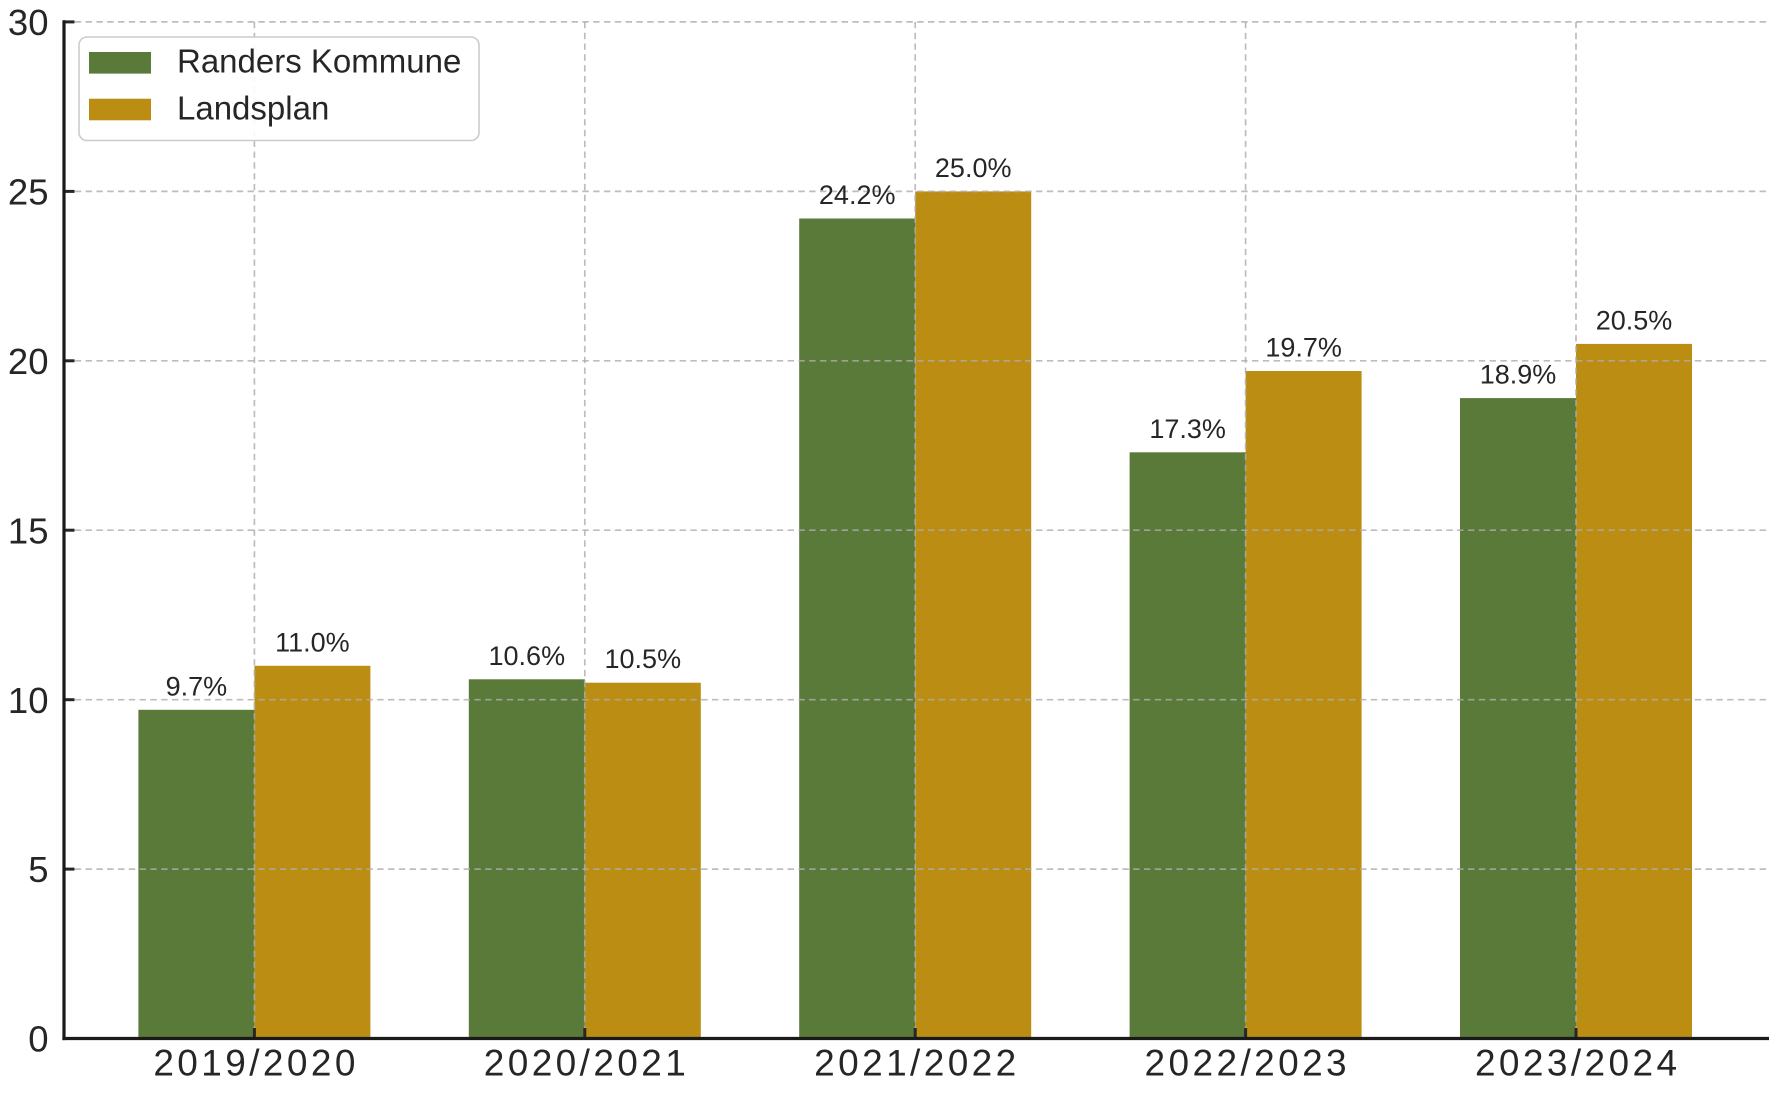 The image size is (1789, 1099). Describe the element at coordinates (1187, 429) in the screenshot. I see `svg-text: 17.3%` at that location.